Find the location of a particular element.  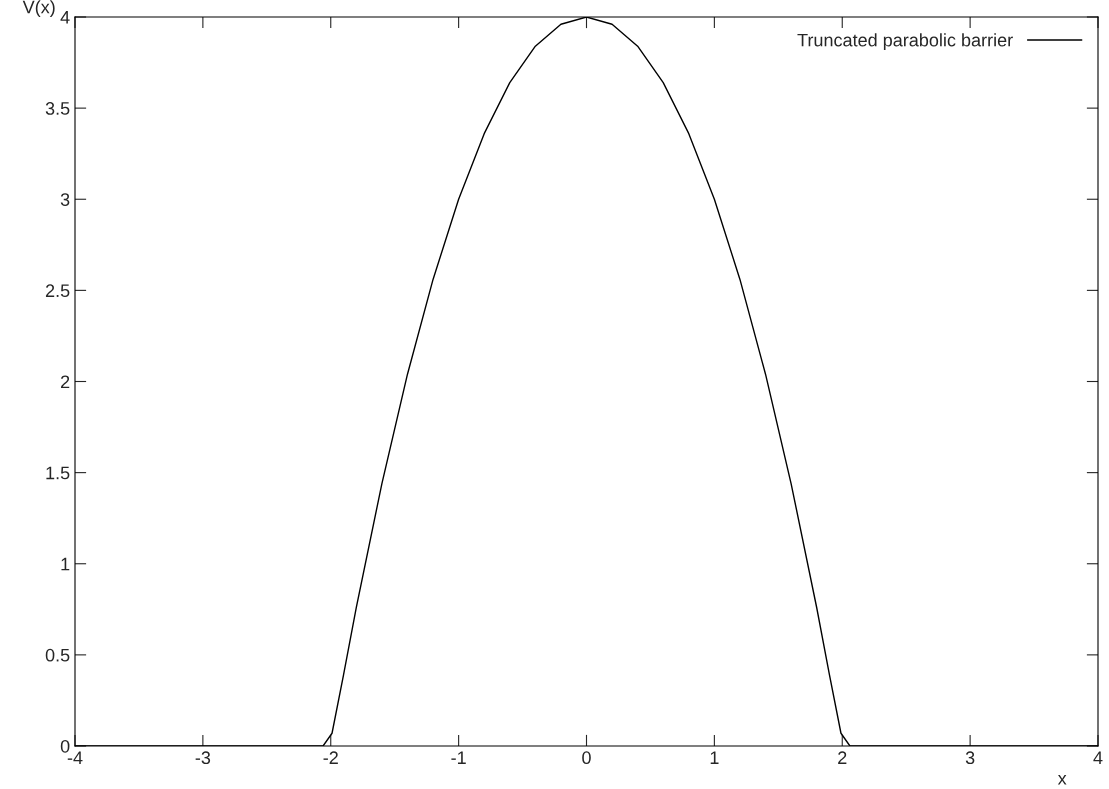

y-tick-label: 3.5 is located at coordinates (57, 108).